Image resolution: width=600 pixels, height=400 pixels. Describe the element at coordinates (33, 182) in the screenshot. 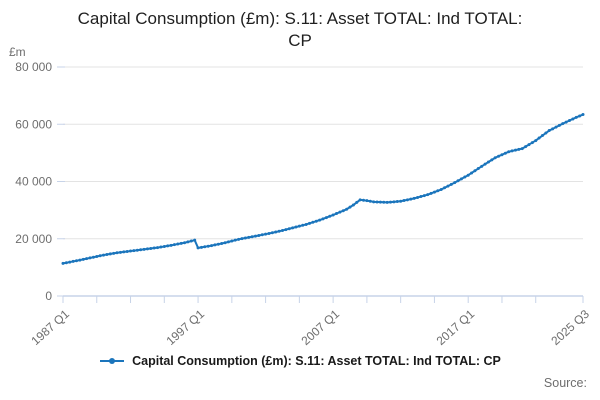

I see `y-tick-label: 40 000` at that location.